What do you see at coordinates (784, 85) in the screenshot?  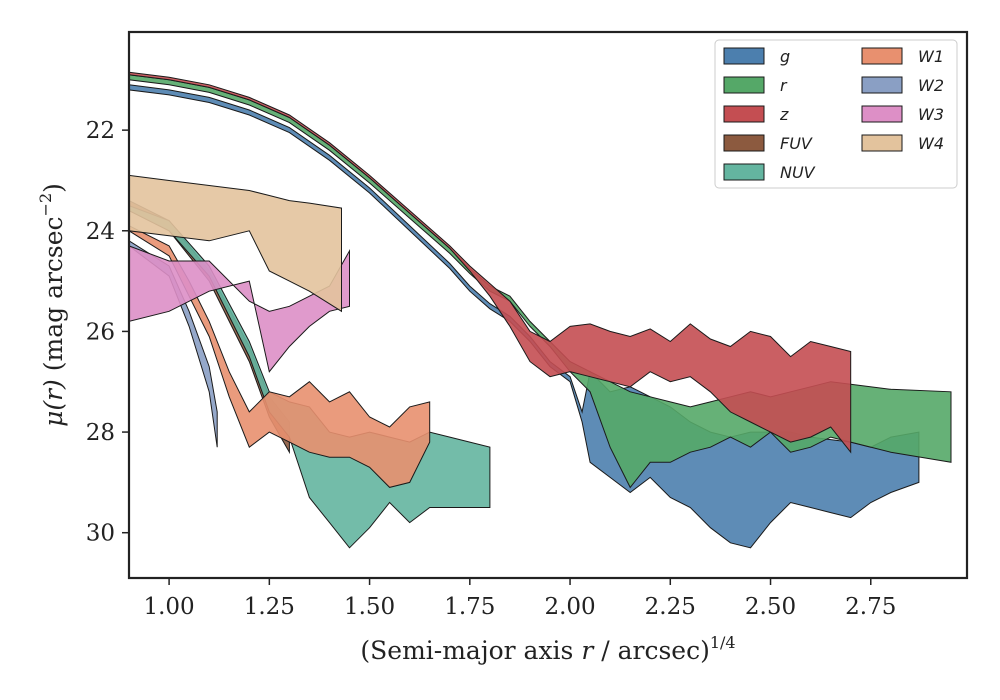 I see `legend-label-r: r` at bounding box center [784, 85].